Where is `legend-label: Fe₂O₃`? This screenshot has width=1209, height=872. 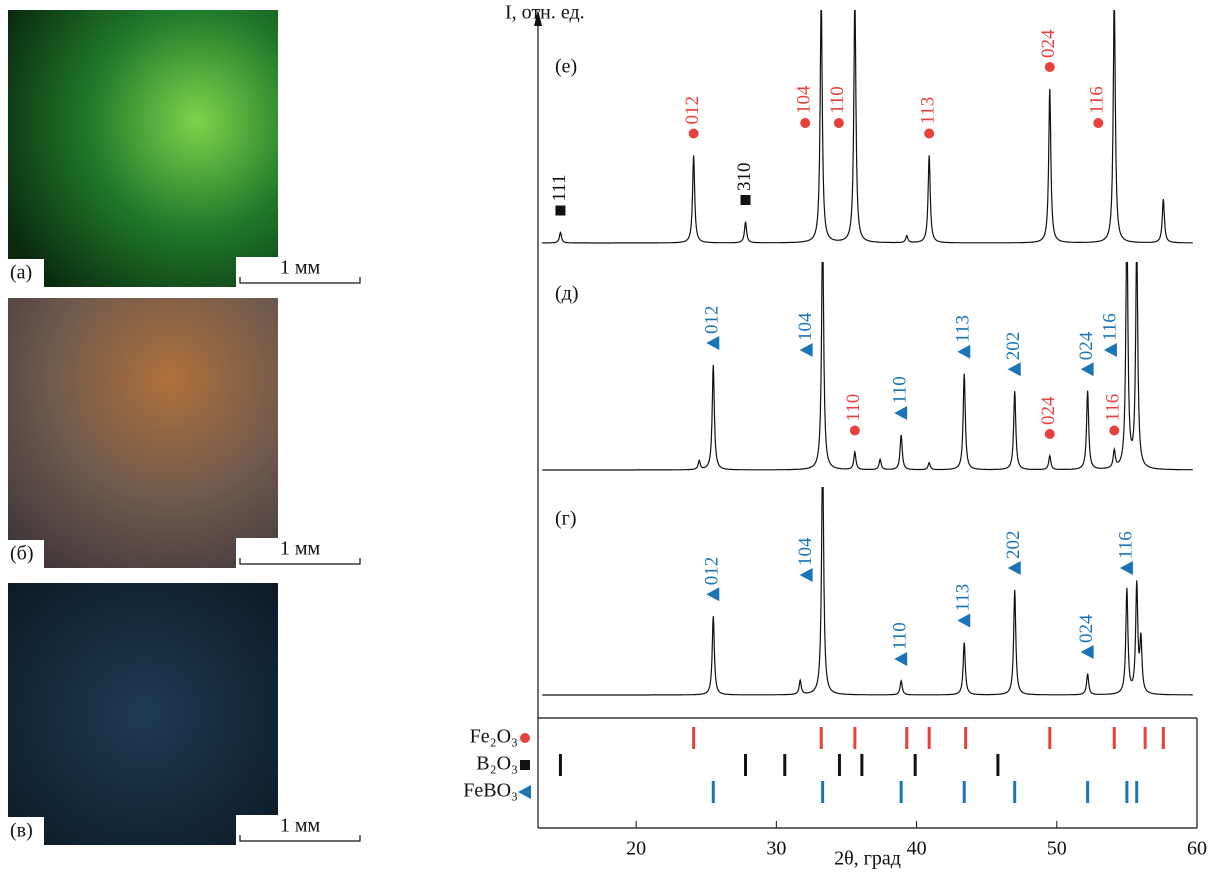
legend-label: Fe₂O₃ is located at coordinates (494, 737).